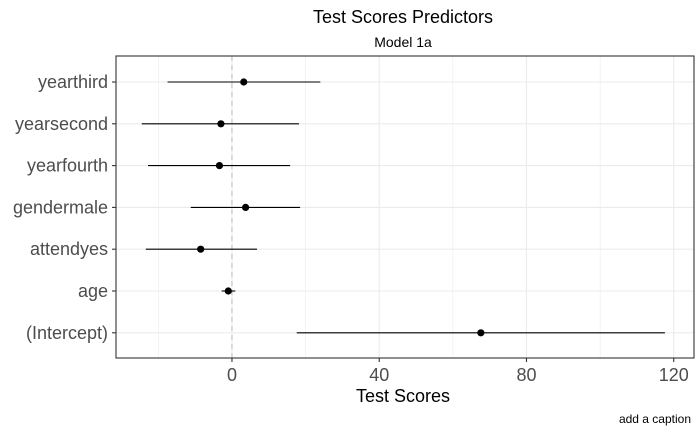 The height and width of the screenshot is (432, 700). I want to click on point-estimate-gendermale, so click(245, 207).